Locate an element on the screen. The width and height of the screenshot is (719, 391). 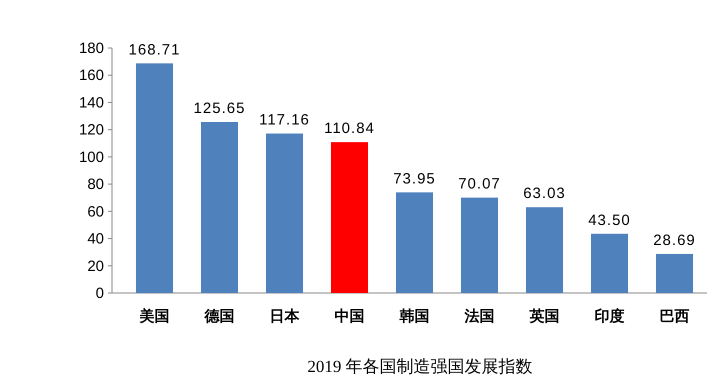
y-tick-label: 100 is located at coordinates (91, 157).